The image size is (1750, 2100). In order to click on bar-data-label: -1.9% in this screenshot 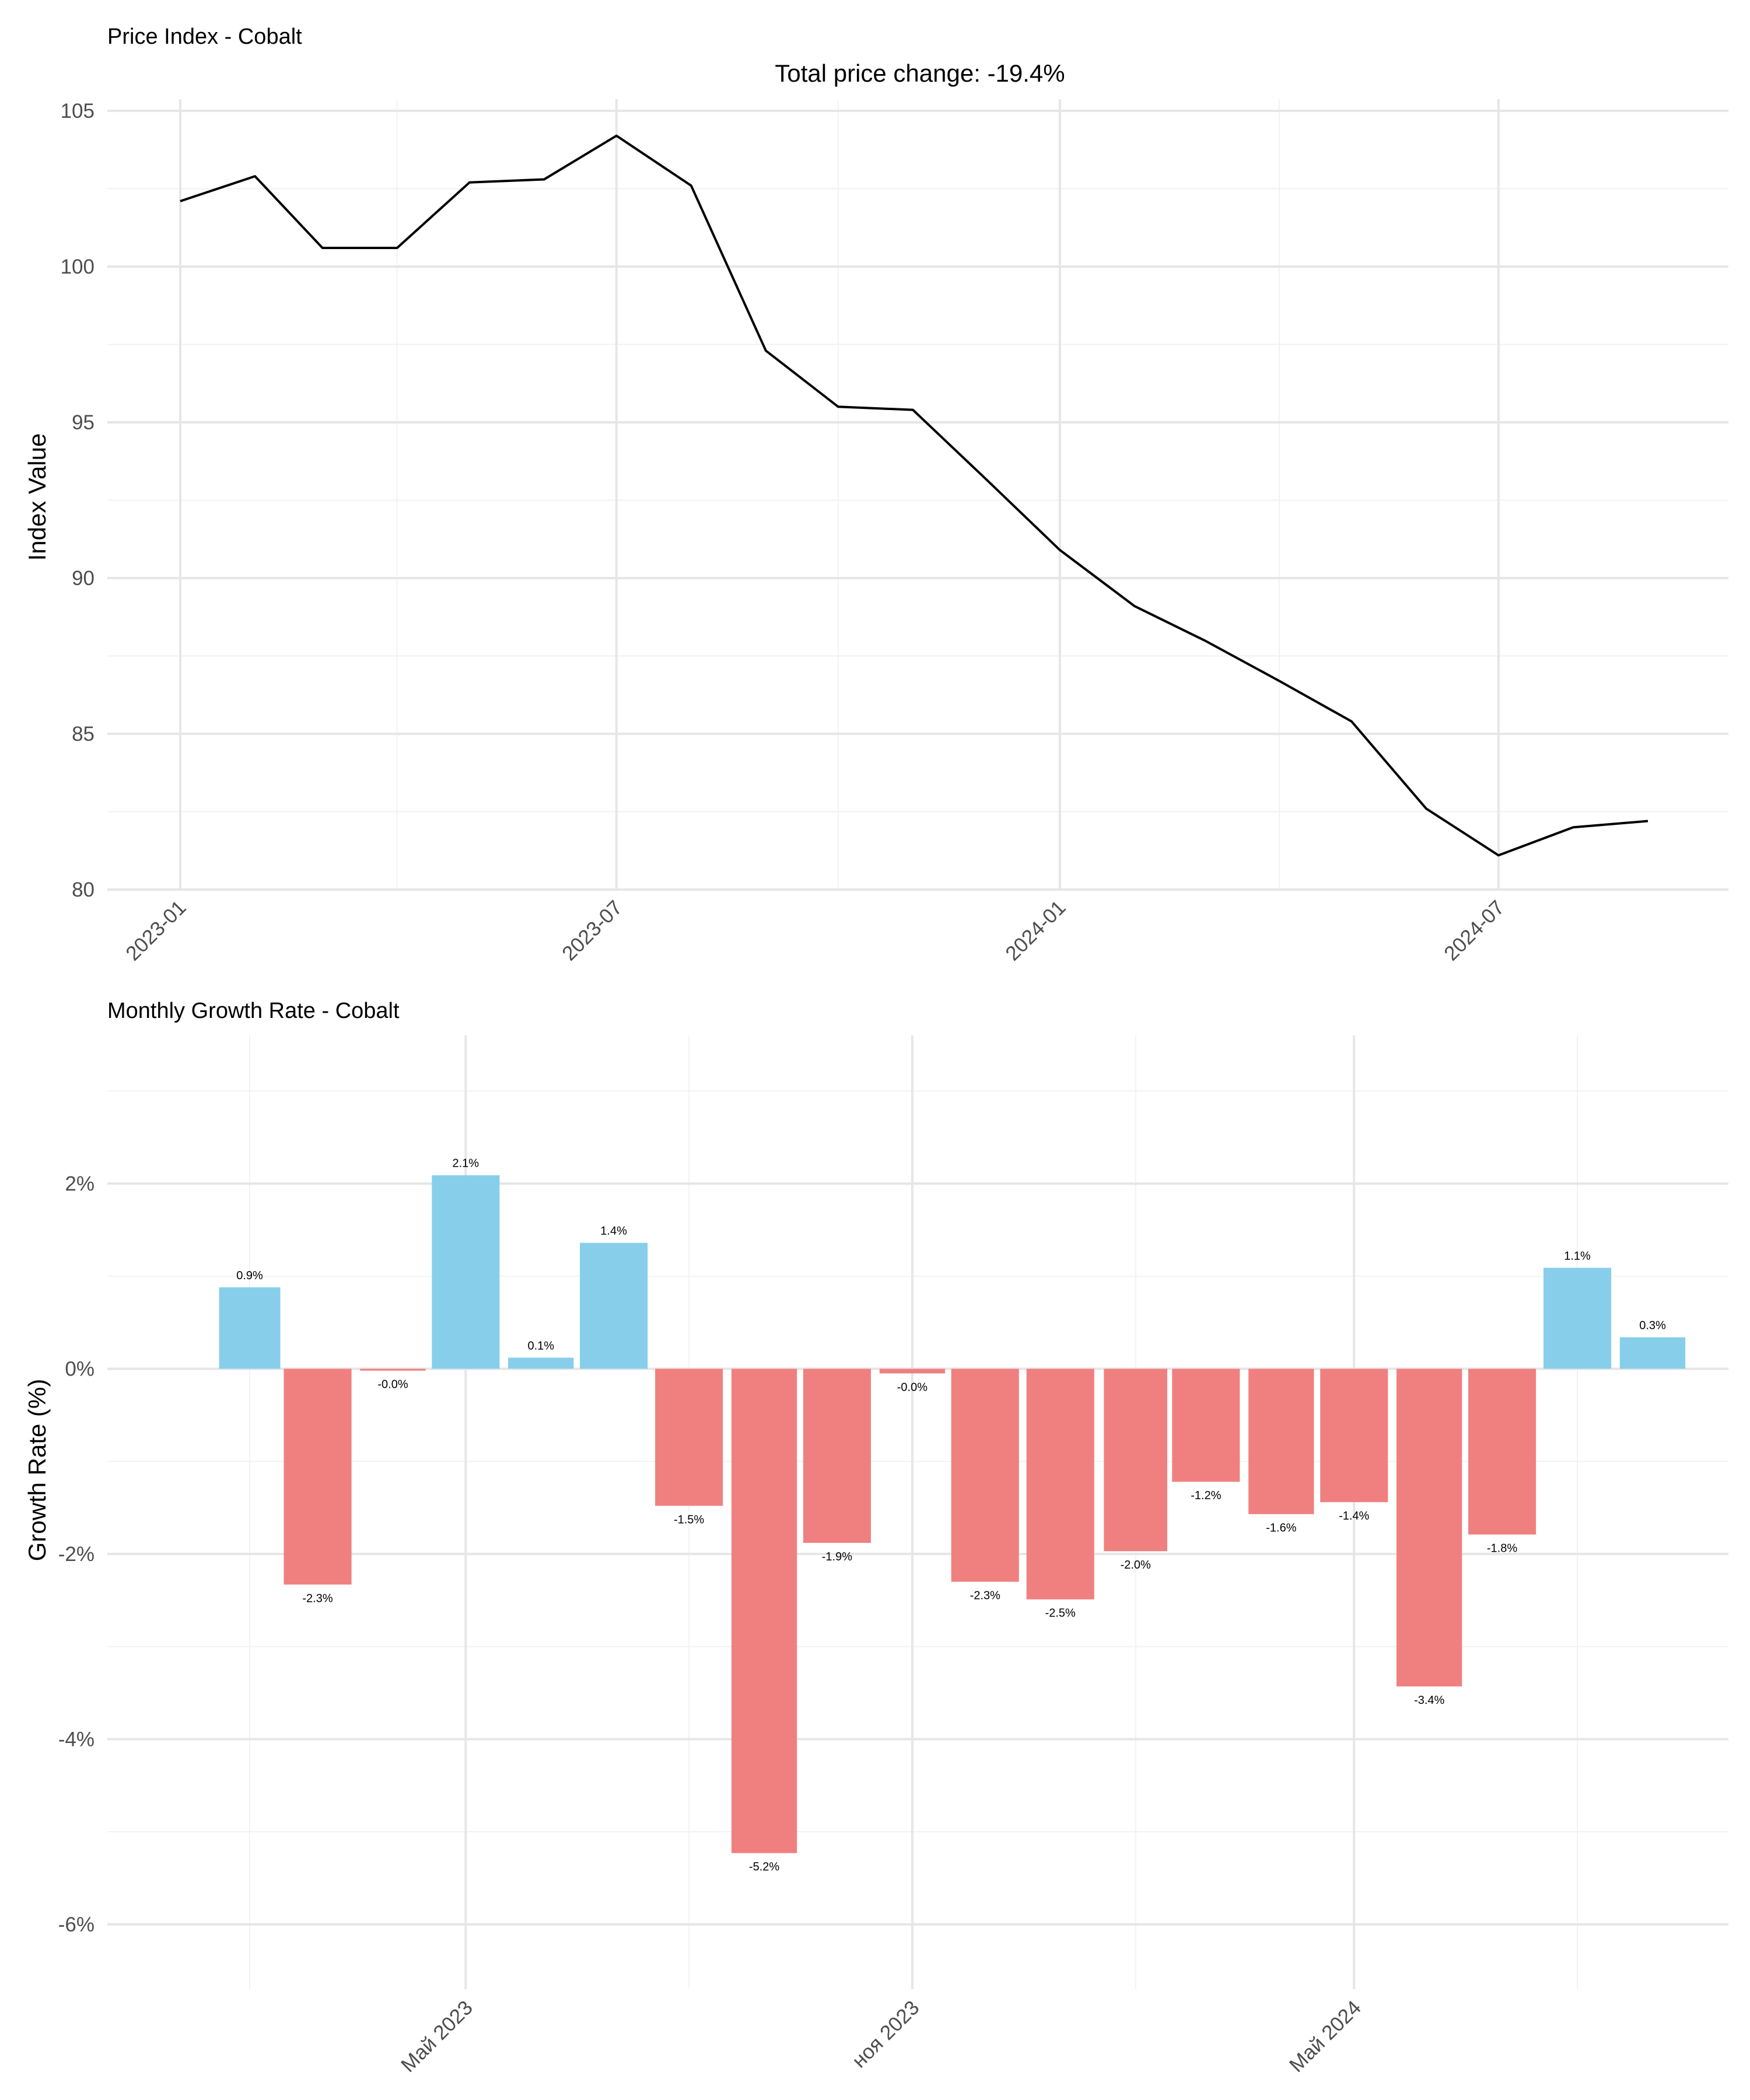, I will do `click(837, 1556)`.